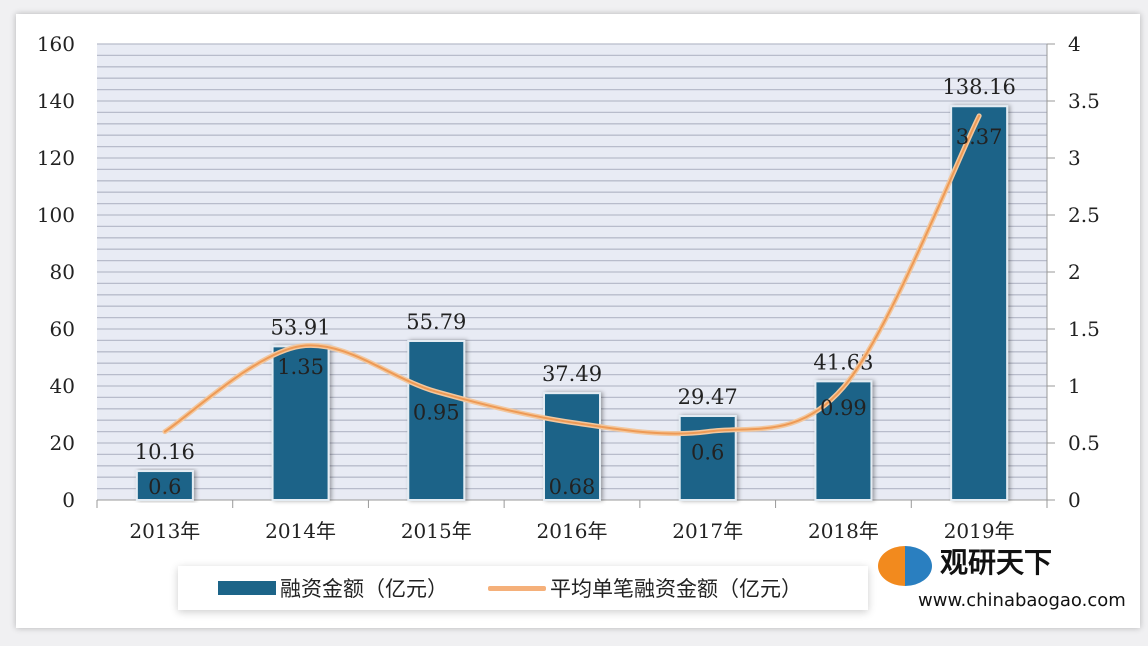  I want to click on line-data-label: 0.99, so click(843, 408).